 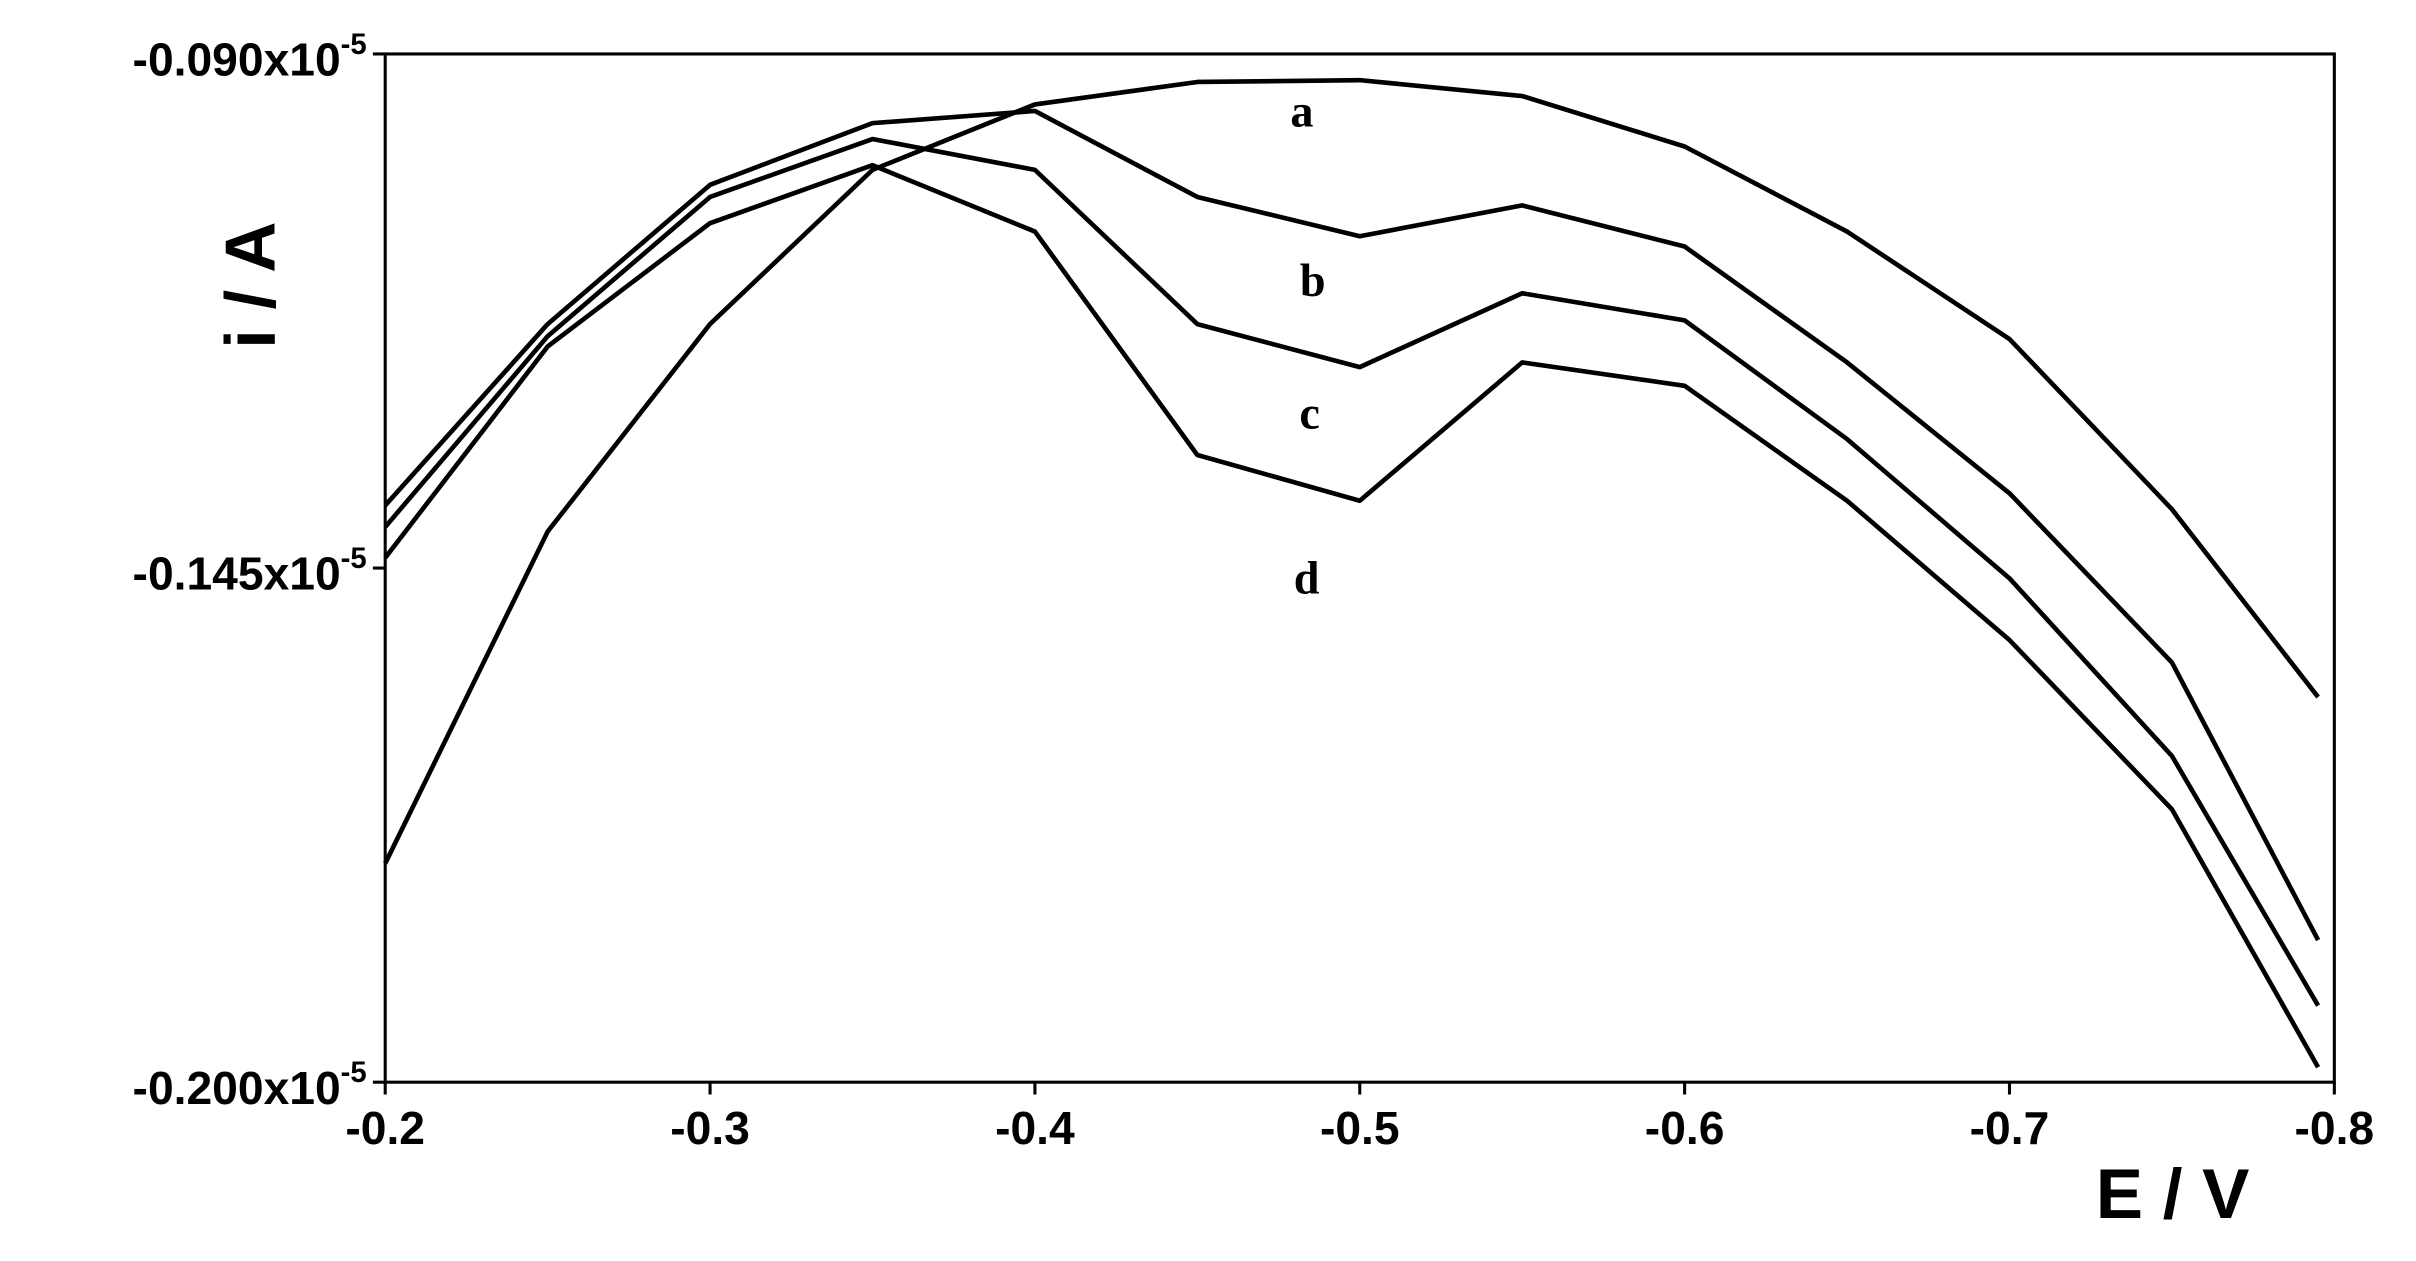 I want to click on y-tick-label: -0.145x10⁻⁵, so click(x=250, y=571).